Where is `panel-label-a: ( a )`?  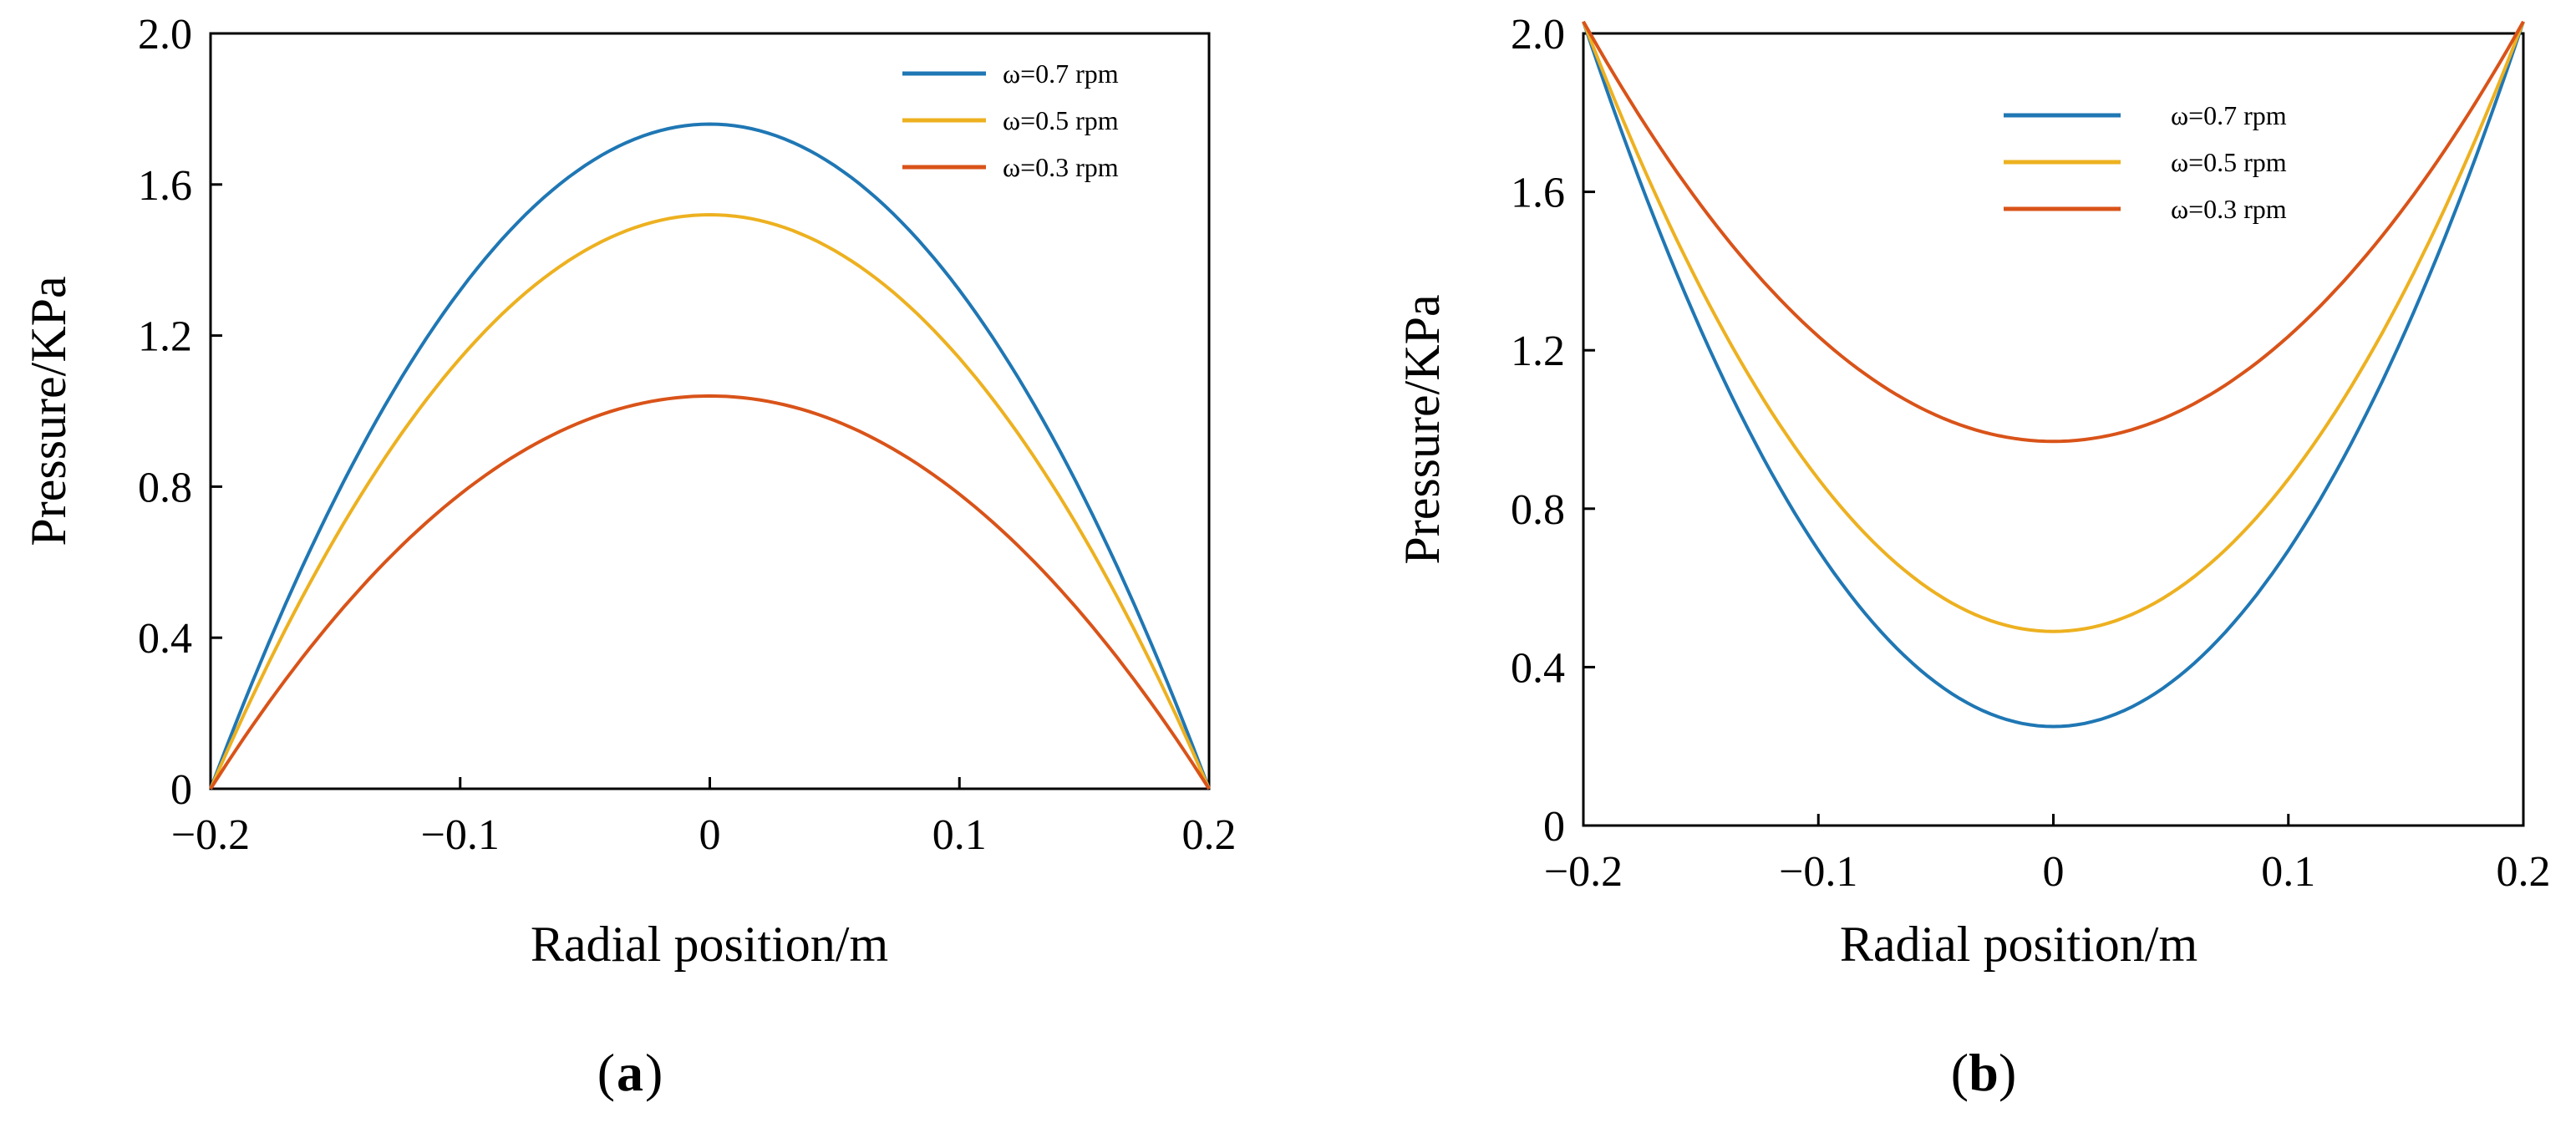 panel-label-a: ( a ) is located at coordinates (630, 1072).